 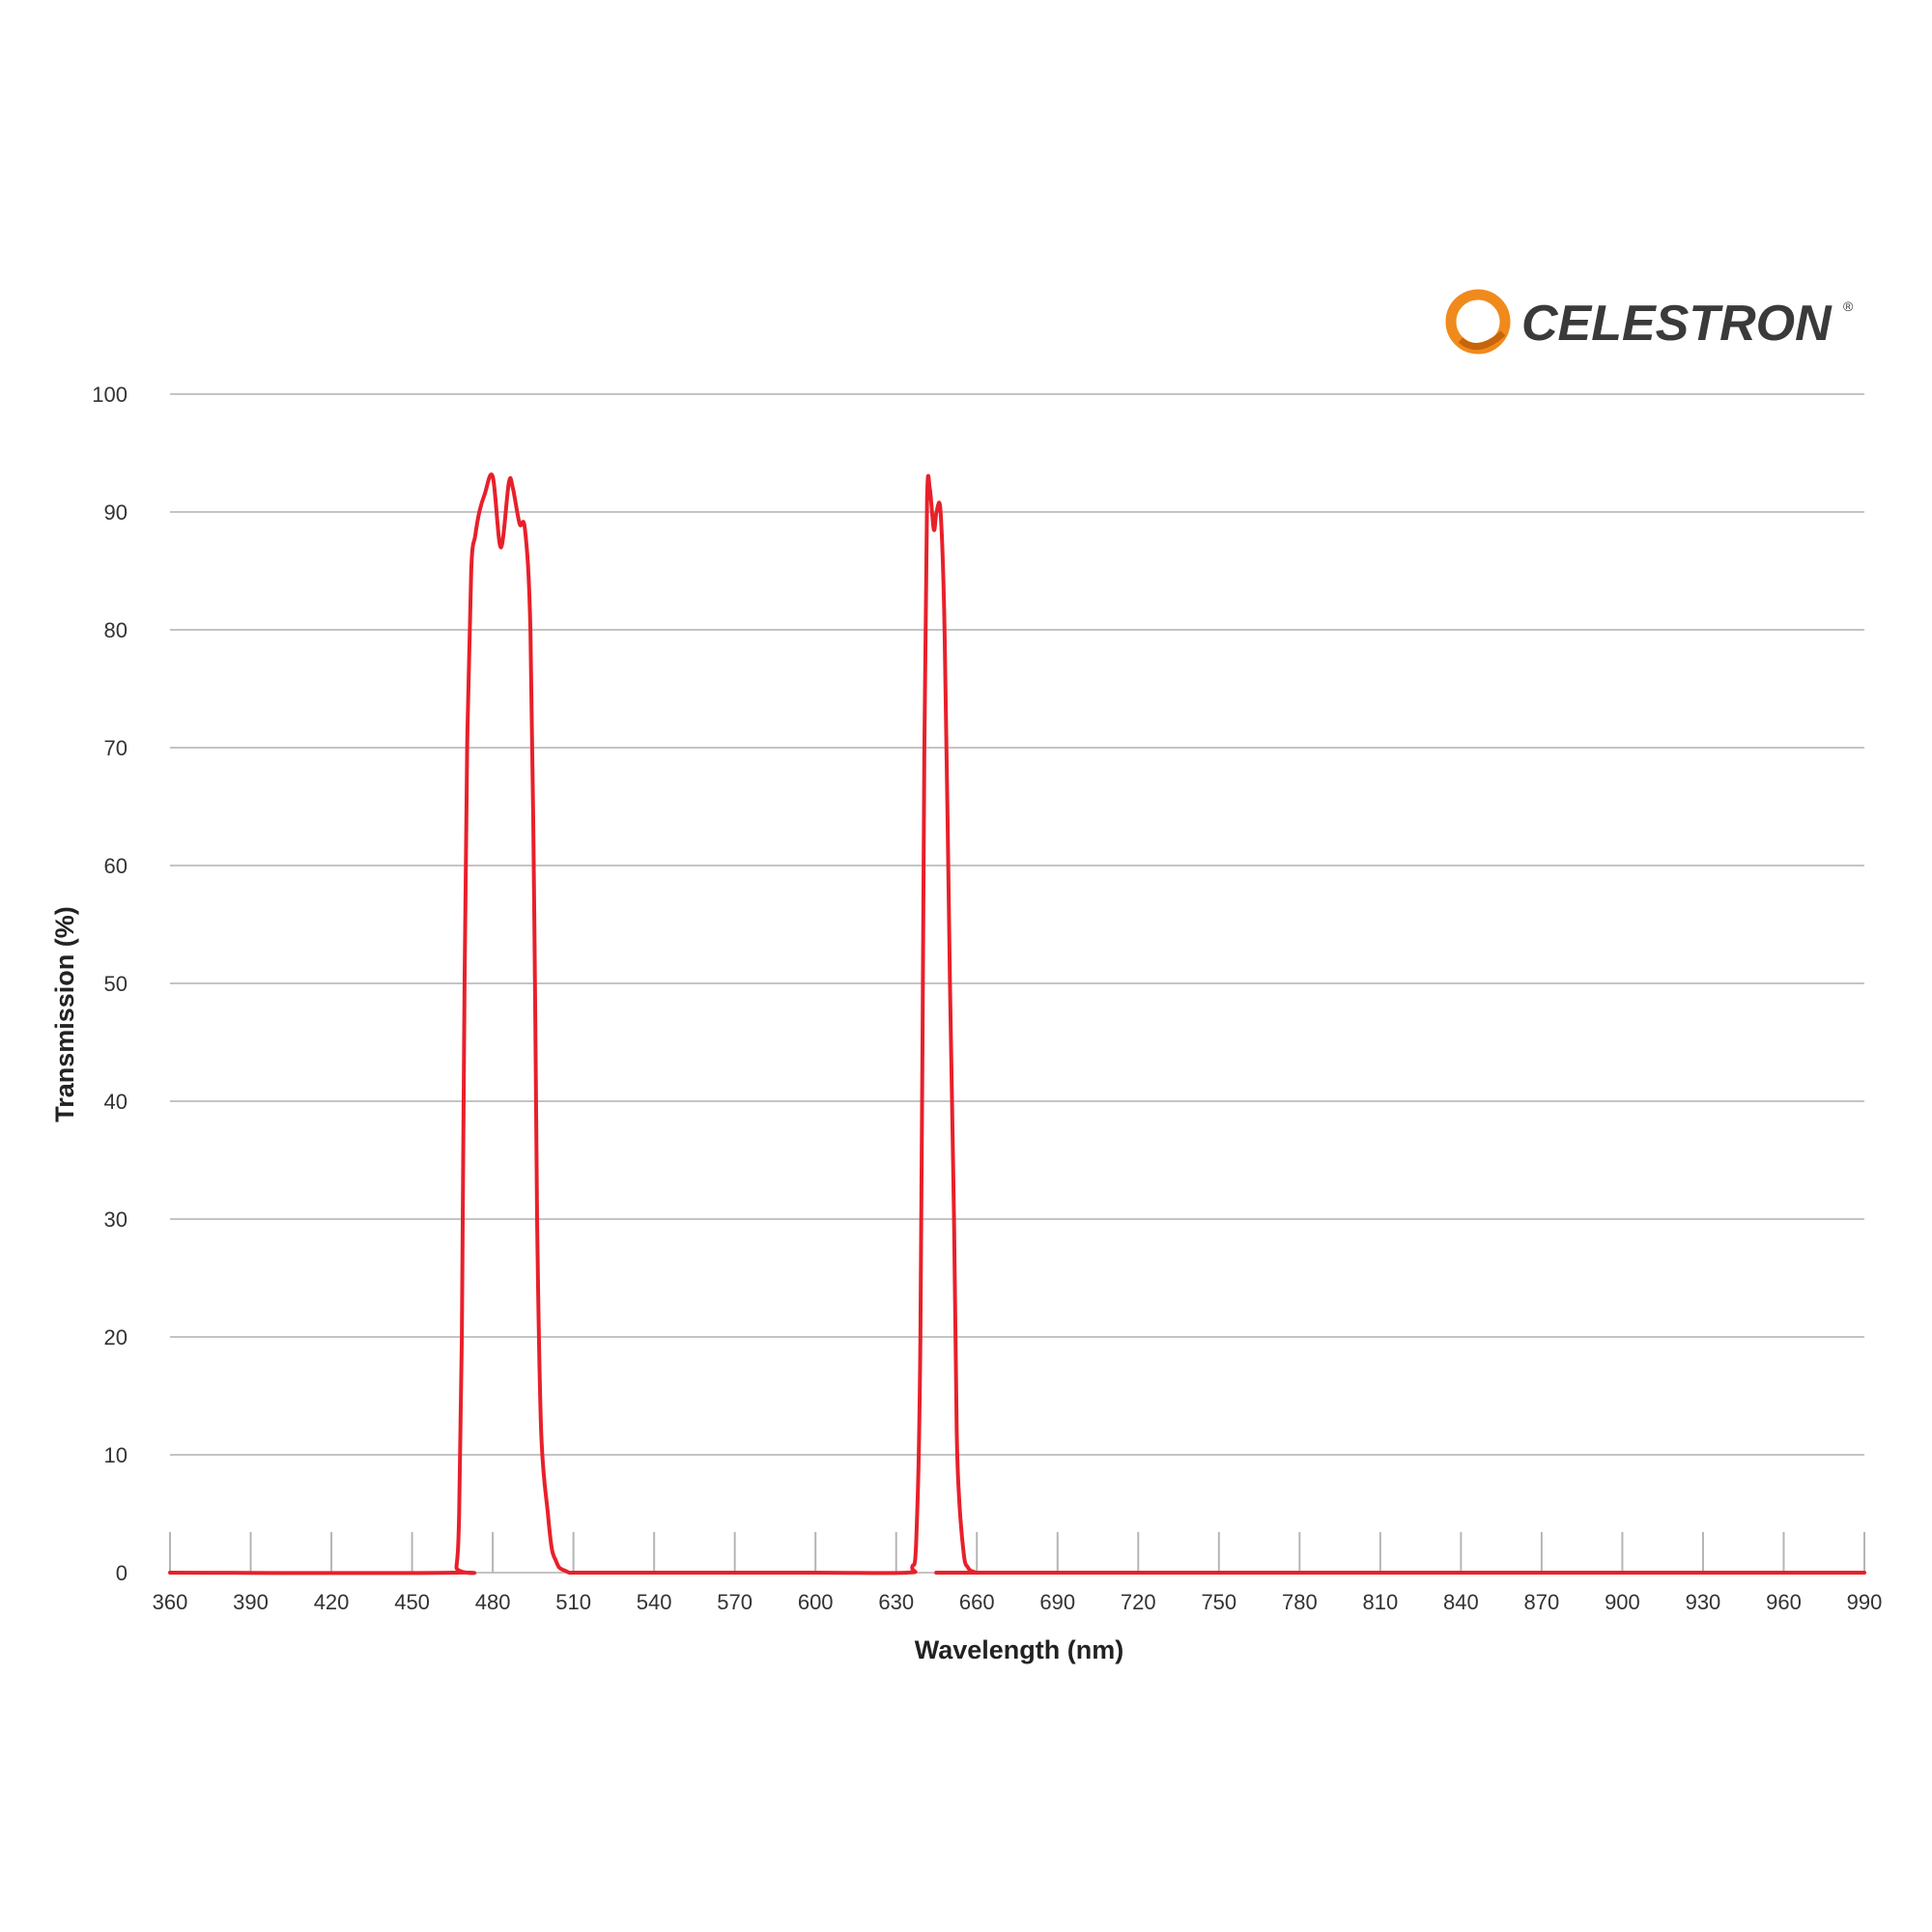 I want to click on x-tick-label: 510, so click(x=573, y=1602).